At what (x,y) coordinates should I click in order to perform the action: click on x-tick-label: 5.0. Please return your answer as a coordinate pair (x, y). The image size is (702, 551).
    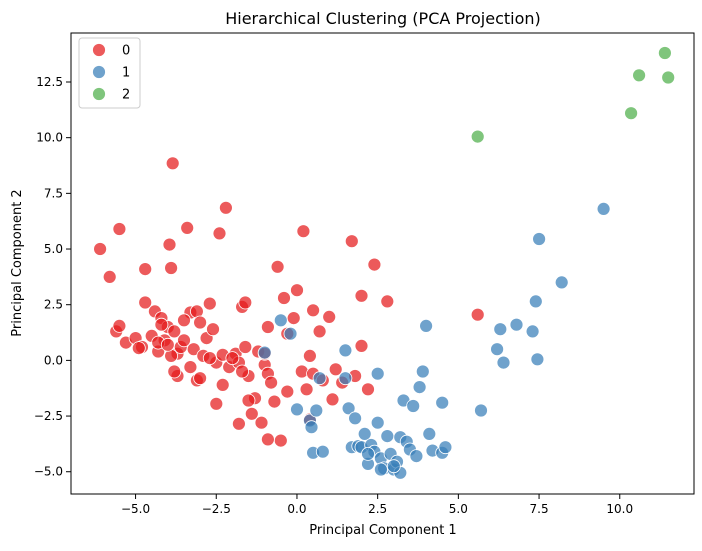
    Looking at the image, I should click on (458, 509).